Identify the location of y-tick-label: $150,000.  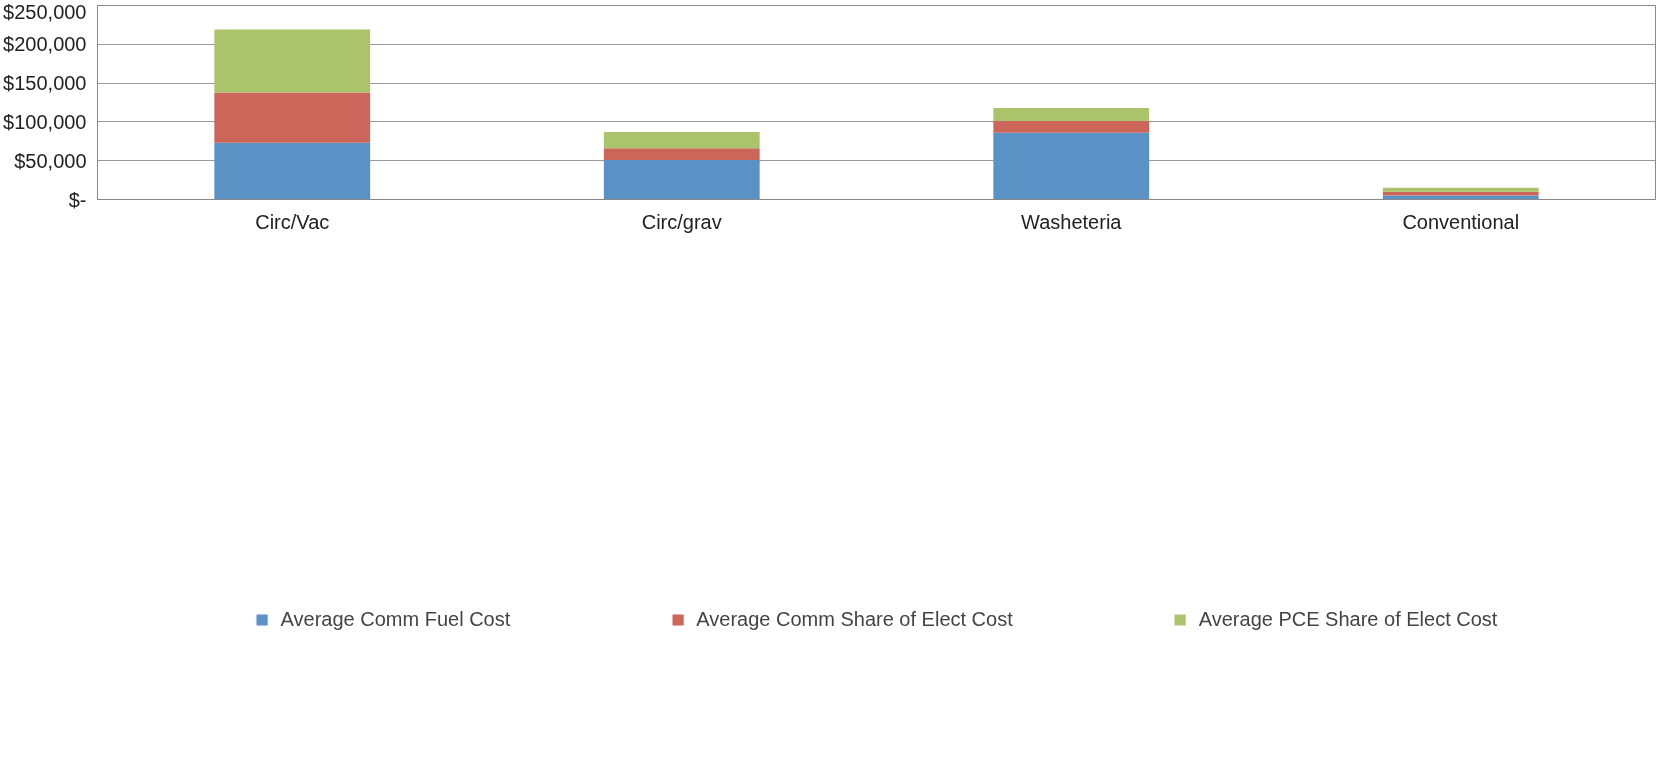
(45, 83).